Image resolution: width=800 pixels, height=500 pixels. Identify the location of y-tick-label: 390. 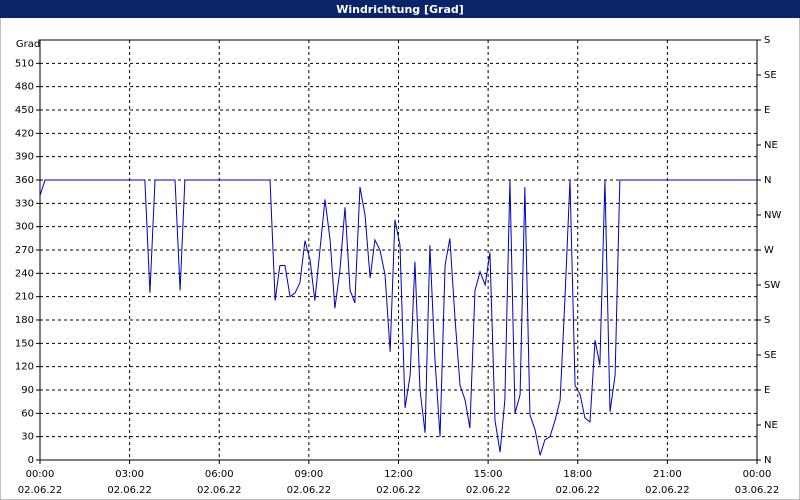
(24, 157).